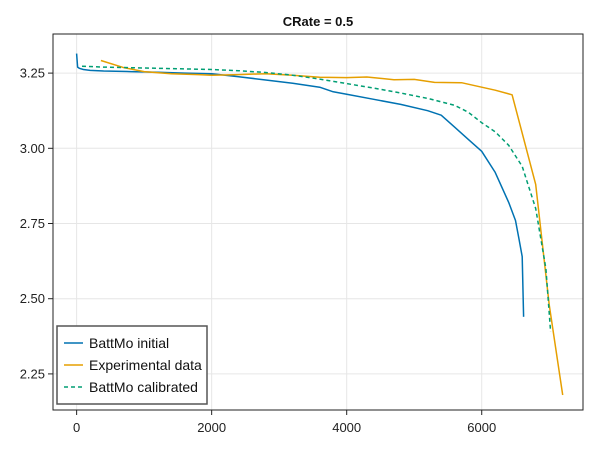  Describe the element at coordinates (129, 343) in the screenshot. I see `legend-label-battmo-initial: BattMo initial` at that location.